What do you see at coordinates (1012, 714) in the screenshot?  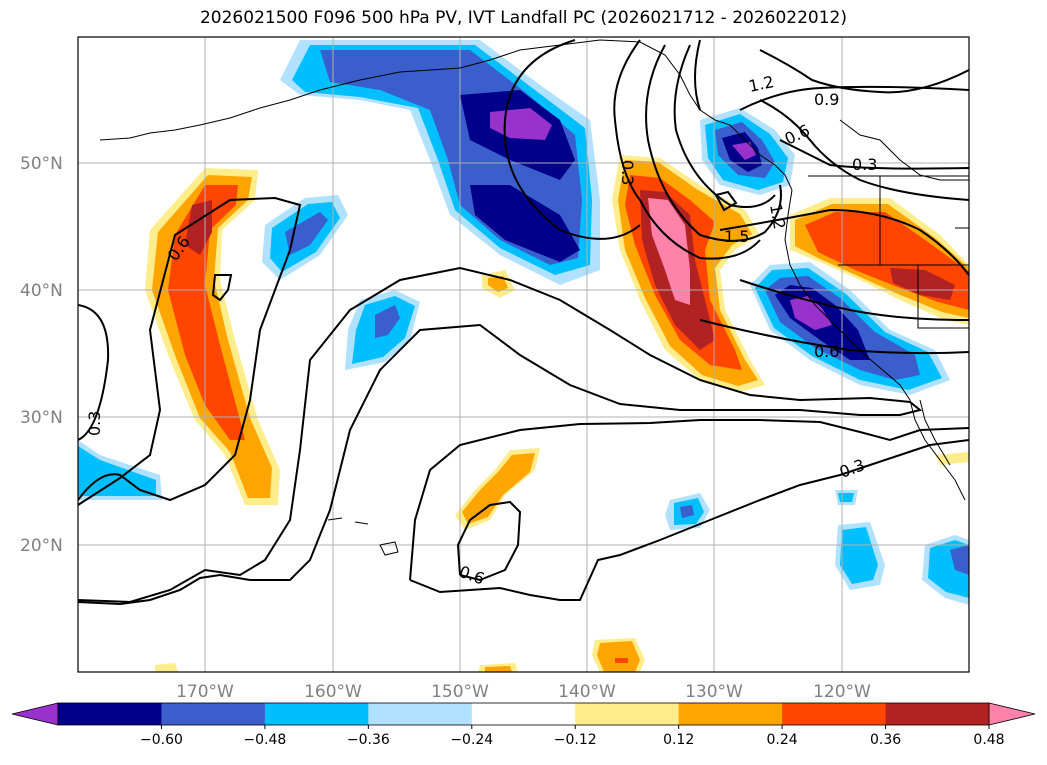 I see `colorbar-extend-high` at bounding box center [1012, 714].